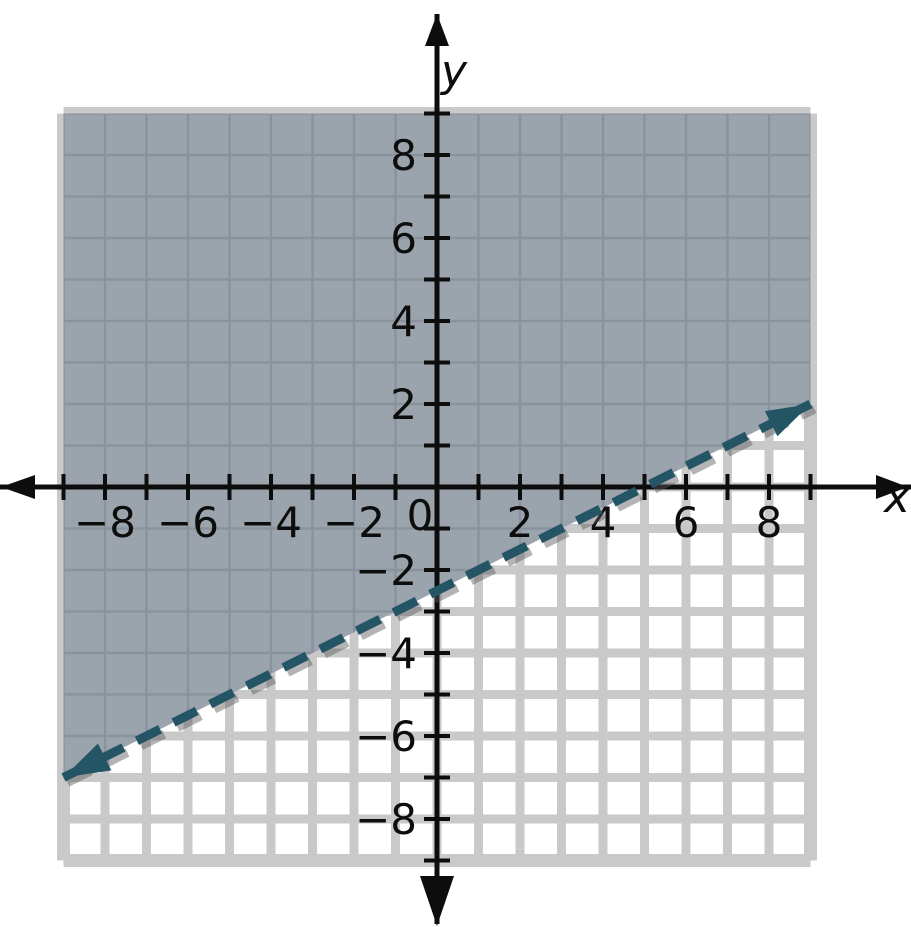  I want to click on x-axis-letter: x, so click(896, 497).